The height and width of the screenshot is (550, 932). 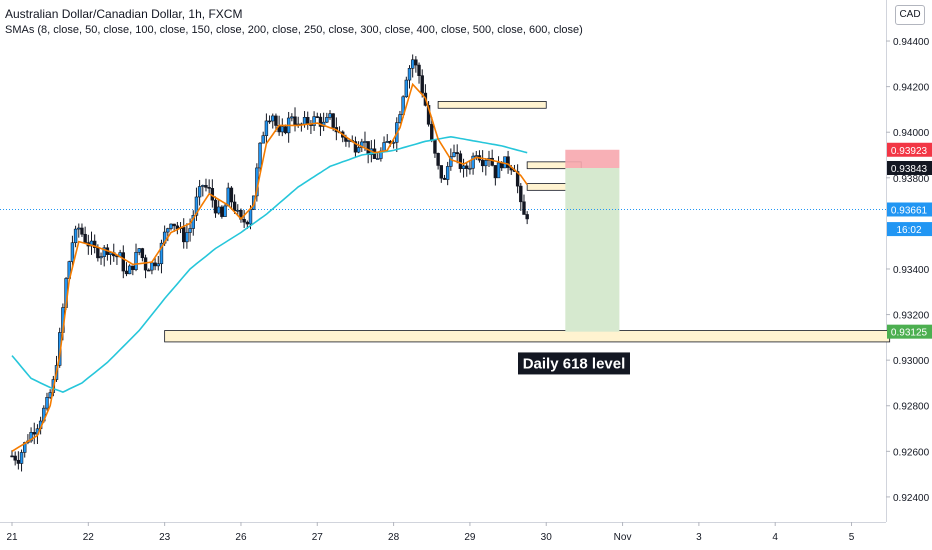 I want to click on y-tick-label: 0.92400, so click(x=911, y=498).